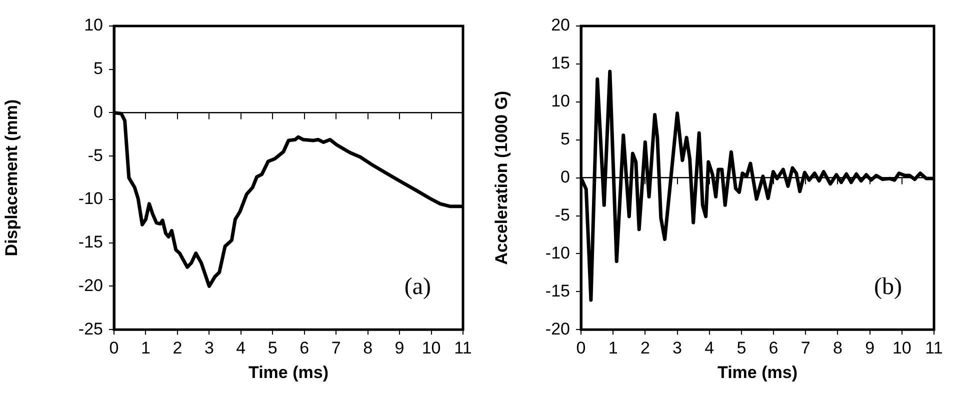 The height and width of the screenshot is (393, 974). What do you see at coordinates (560, 63) in the screenshot?
I see `y-tick-label: 15` at bounding box center [560, 63].